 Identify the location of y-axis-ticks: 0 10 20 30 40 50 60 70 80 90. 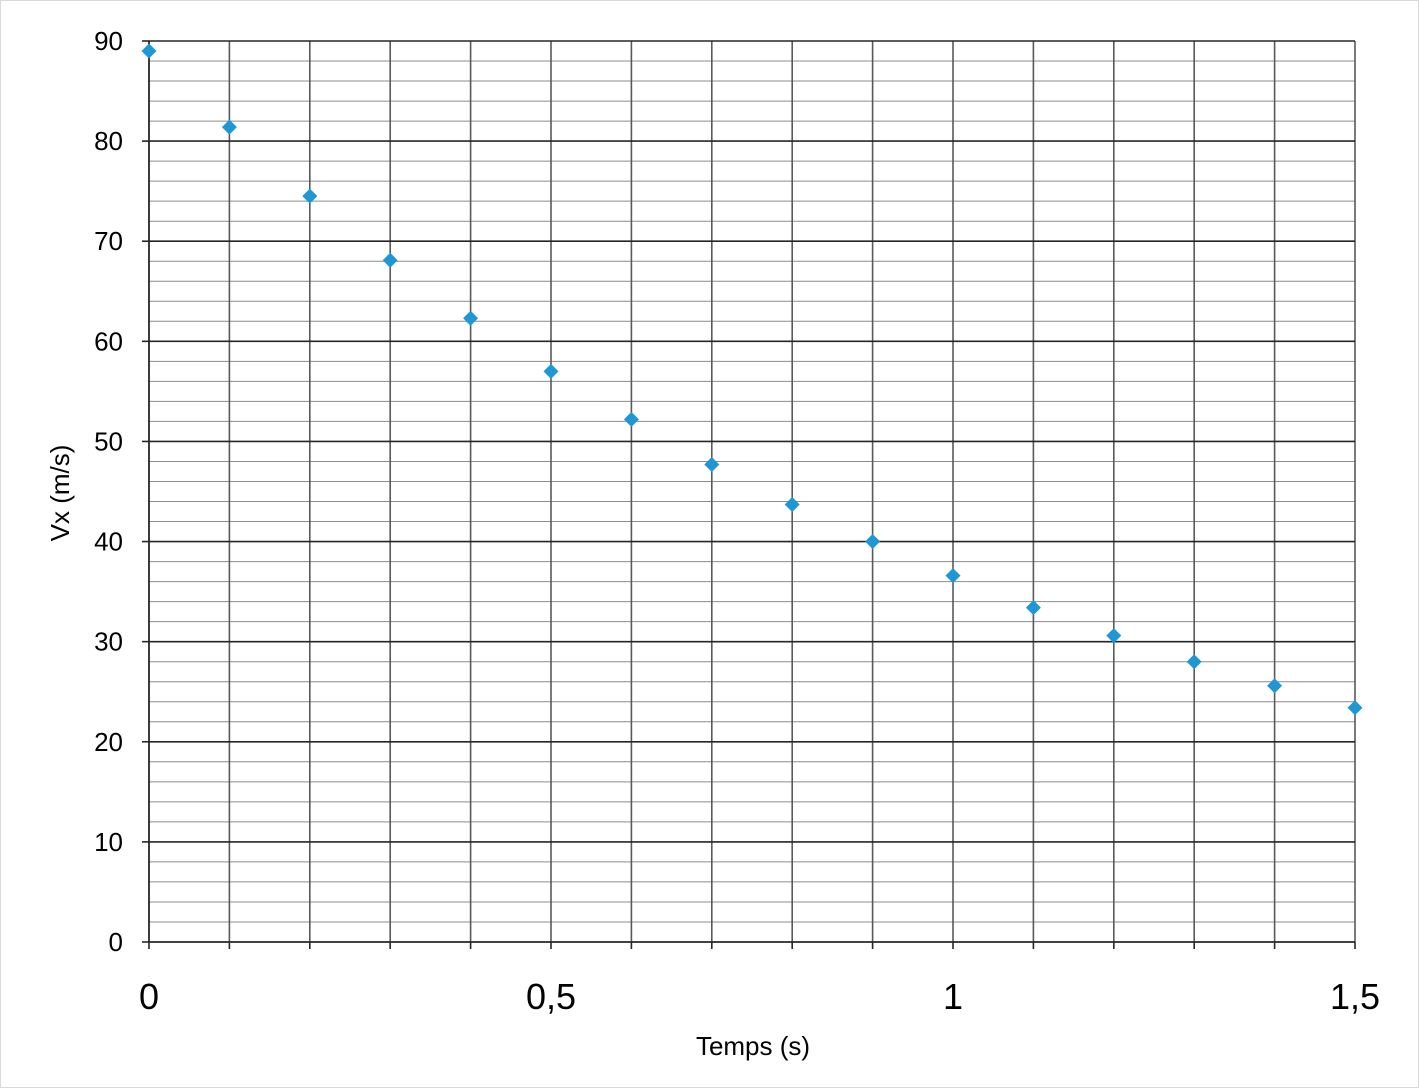
(121, 491).